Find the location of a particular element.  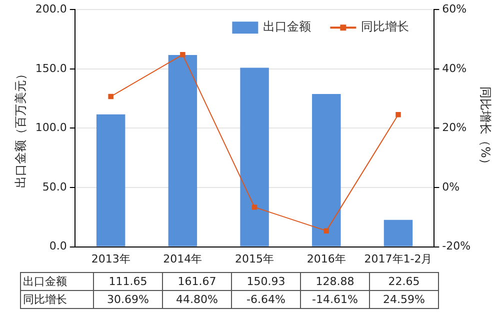

y2-tick-label: 0% is located at coordinates (451, 187).